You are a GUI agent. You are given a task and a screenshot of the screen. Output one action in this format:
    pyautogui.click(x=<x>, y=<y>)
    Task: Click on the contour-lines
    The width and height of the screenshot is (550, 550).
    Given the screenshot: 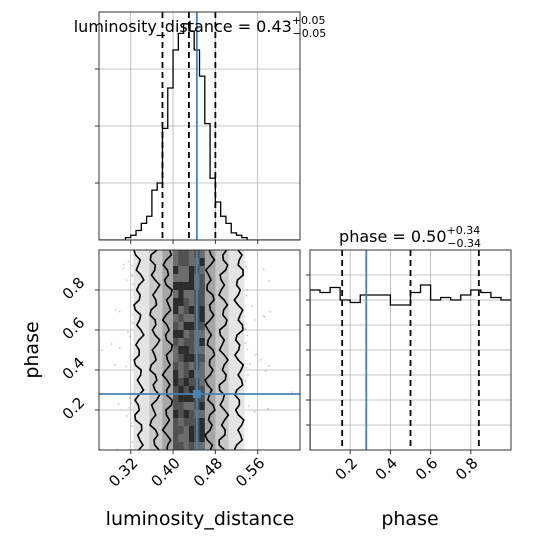 What is the action you would take?
    pyautogui.click(x=189, y=350)
    